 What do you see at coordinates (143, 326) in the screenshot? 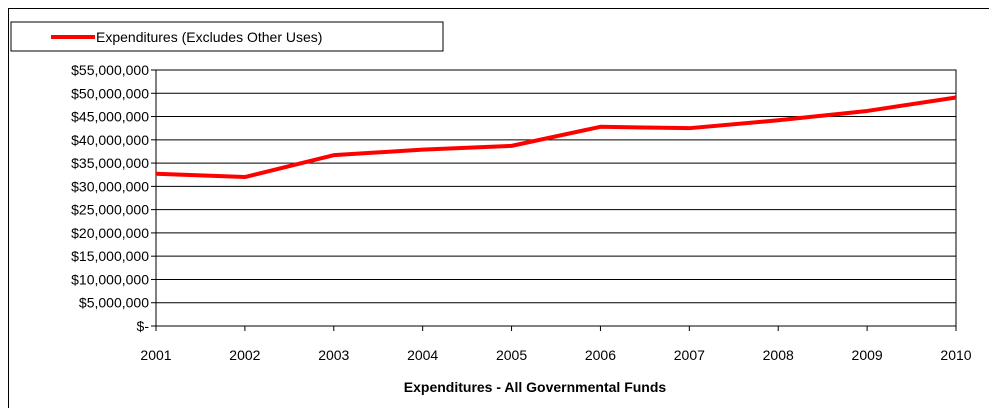
I see `y-tick-label: $-` at bounding box center [143, 326].